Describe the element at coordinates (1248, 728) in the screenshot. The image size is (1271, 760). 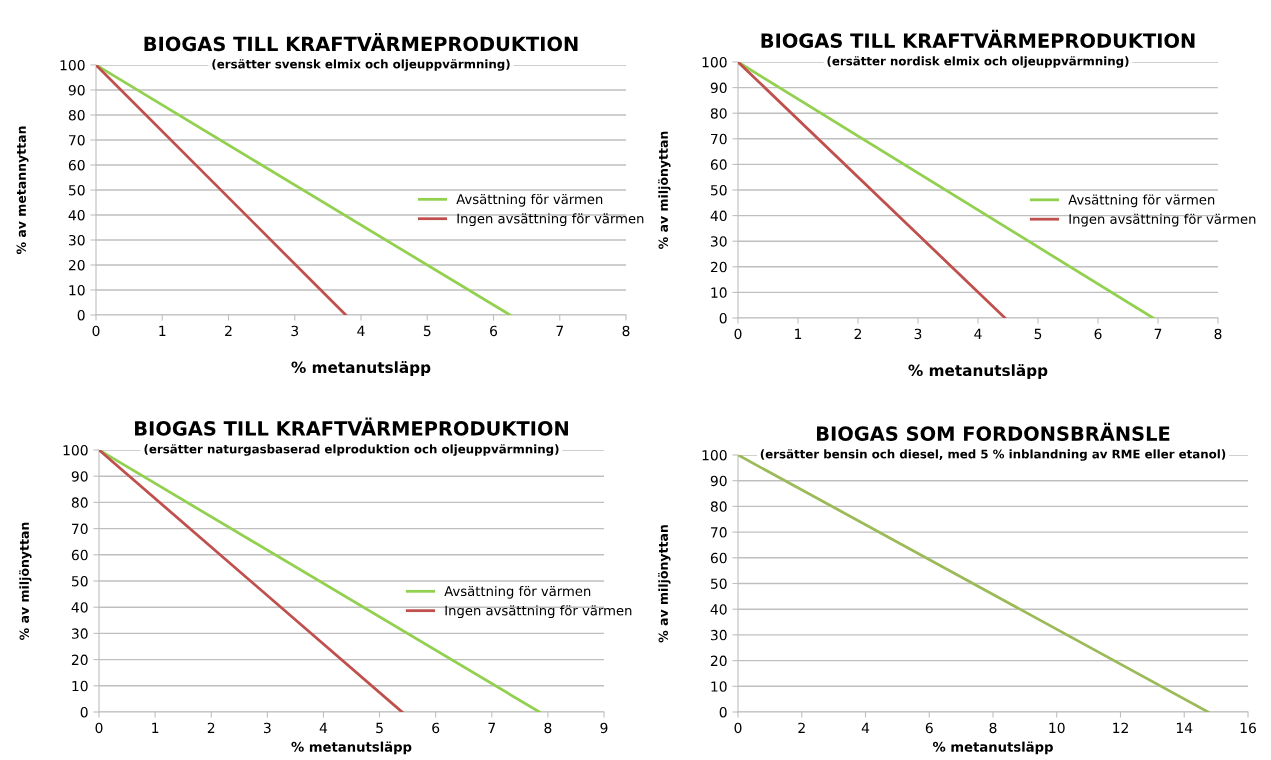
I see `x-tick-label: 16` at that location.